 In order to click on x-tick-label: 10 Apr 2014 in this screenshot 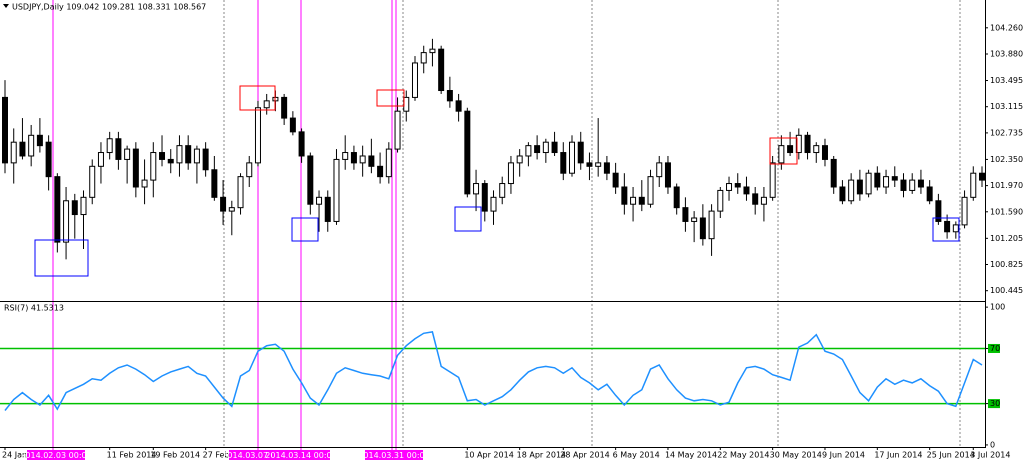, I will do `click(488, 455)`.